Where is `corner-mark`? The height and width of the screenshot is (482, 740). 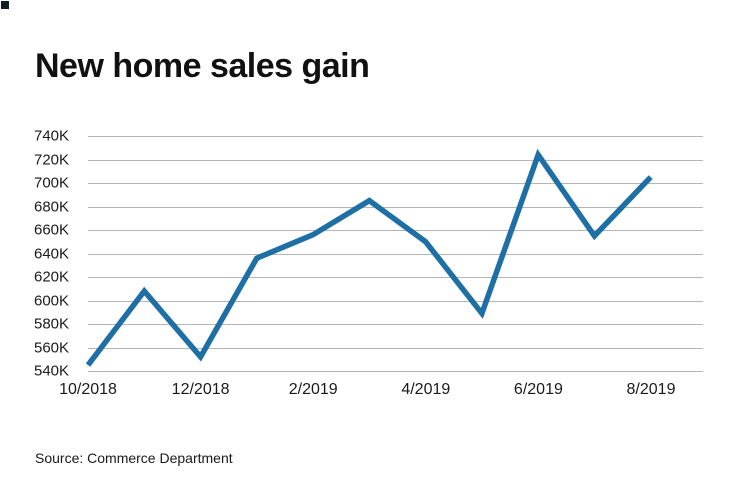
corner-mark is located at coordinates (5, 5).